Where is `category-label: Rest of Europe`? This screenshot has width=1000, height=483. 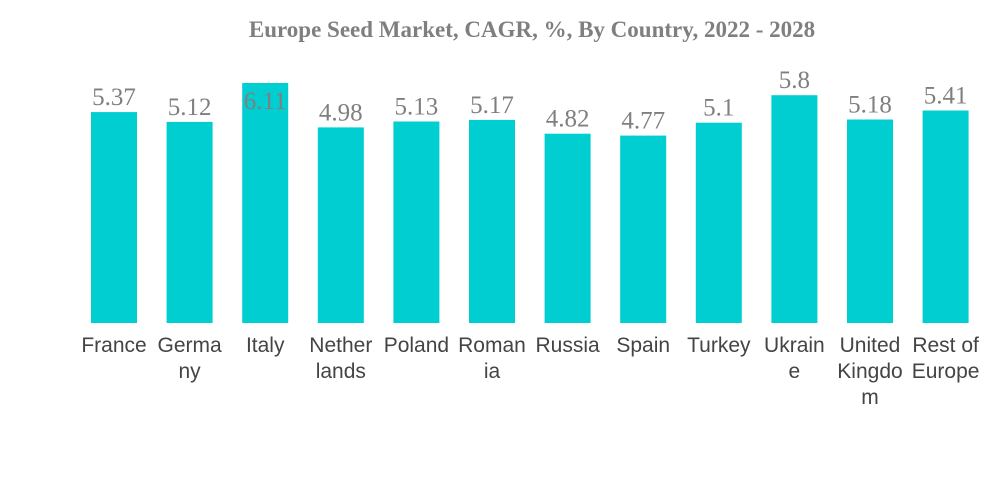
category-label: Rest of Europe is located at coordinates (946, 358).